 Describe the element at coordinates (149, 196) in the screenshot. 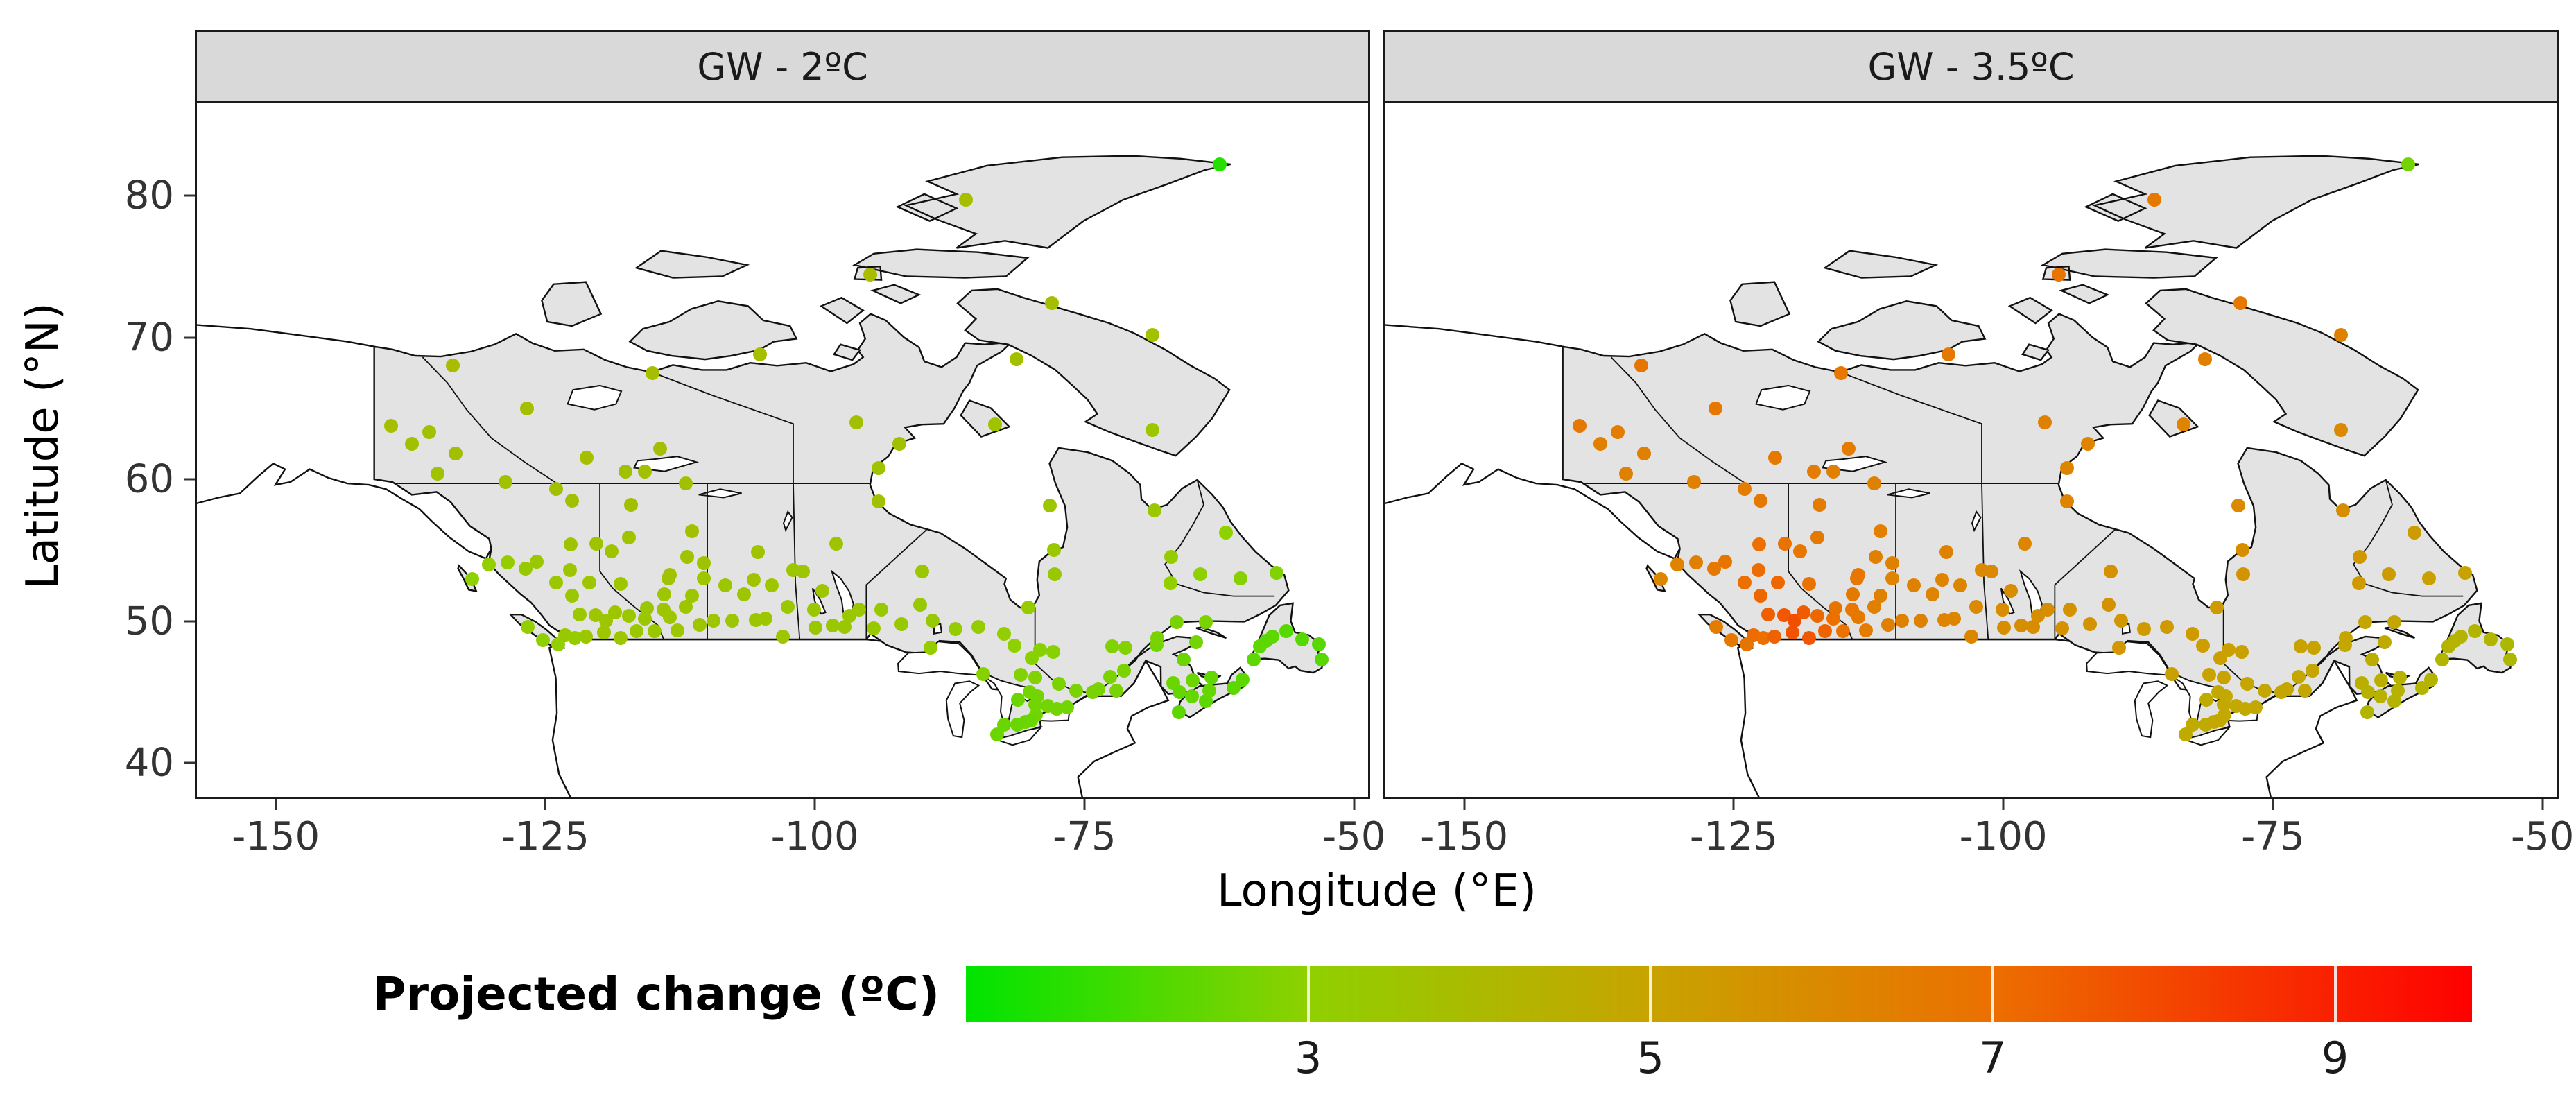

I see `y-tick-label: 80` at that location.